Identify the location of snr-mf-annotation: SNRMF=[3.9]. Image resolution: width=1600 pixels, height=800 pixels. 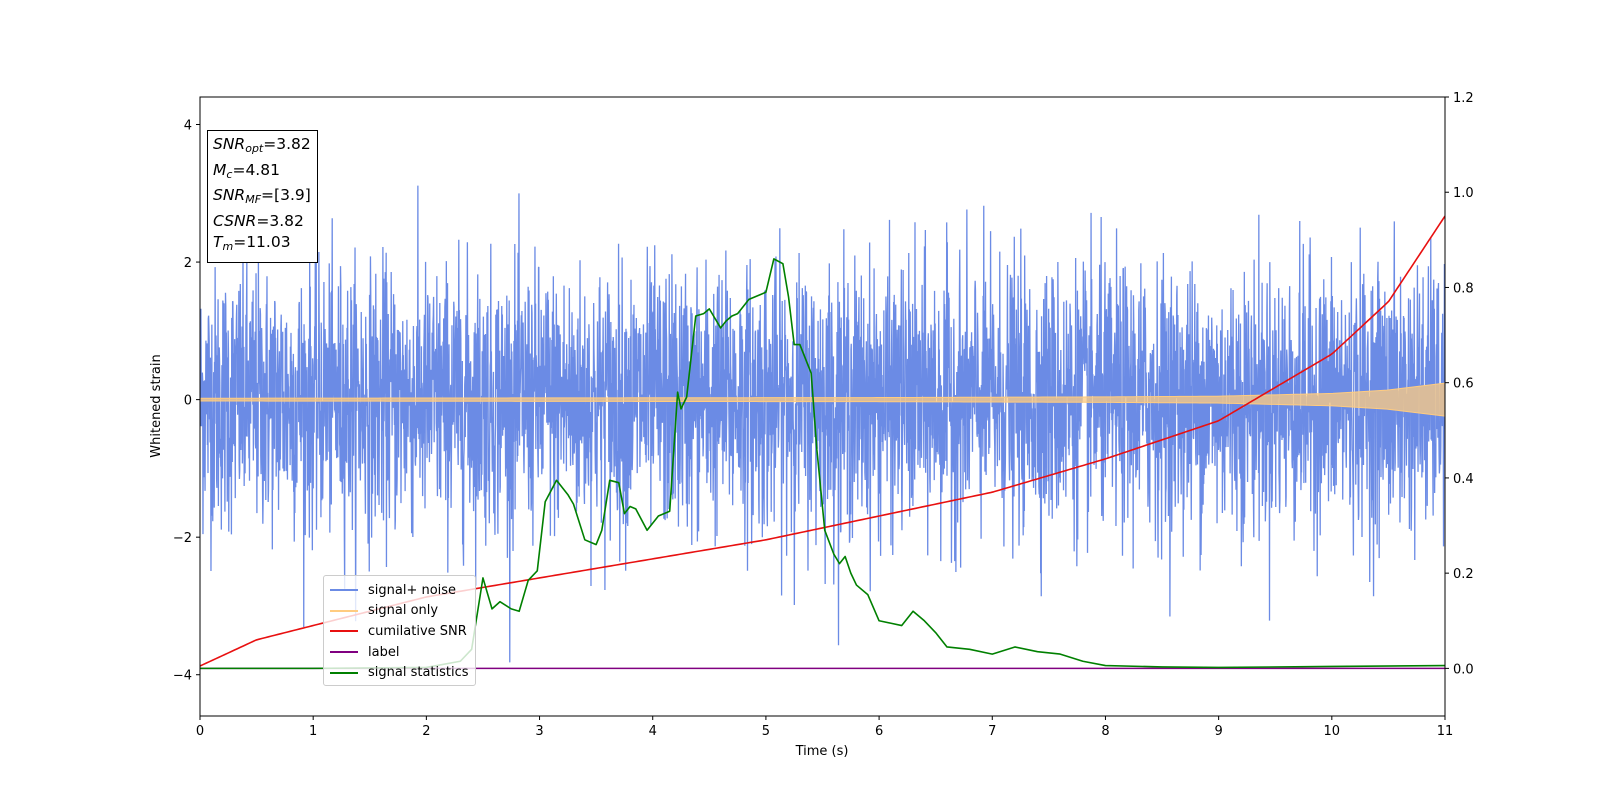
(262, 196).